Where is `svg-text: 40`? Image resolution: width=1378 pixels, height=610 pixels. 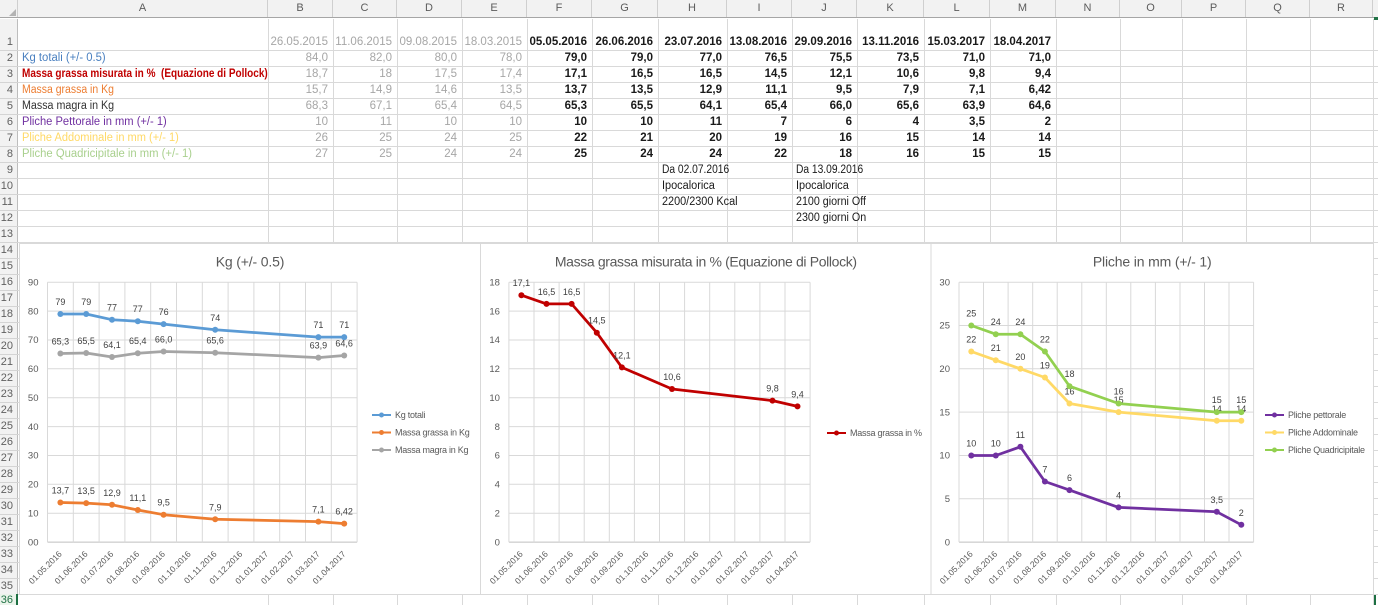
svg-text: 40 is located at coordinates (33, 426).